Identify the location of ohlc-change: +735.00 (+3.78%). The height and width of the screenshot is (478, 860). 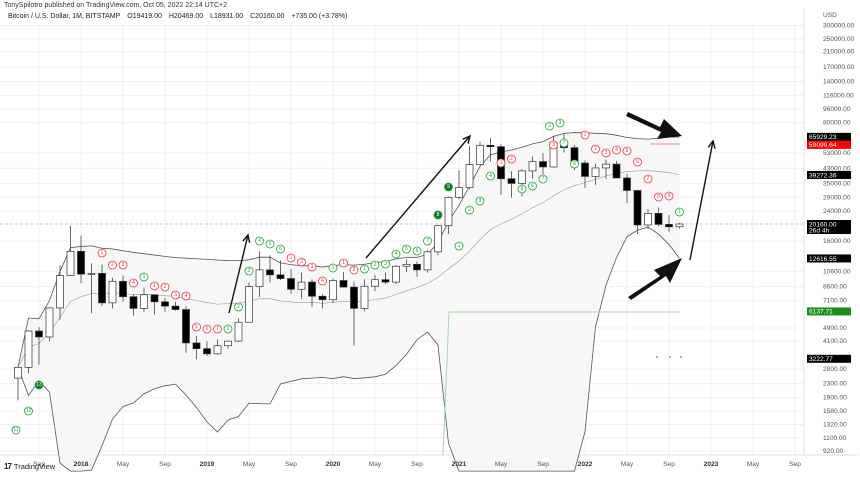
(319, 16).